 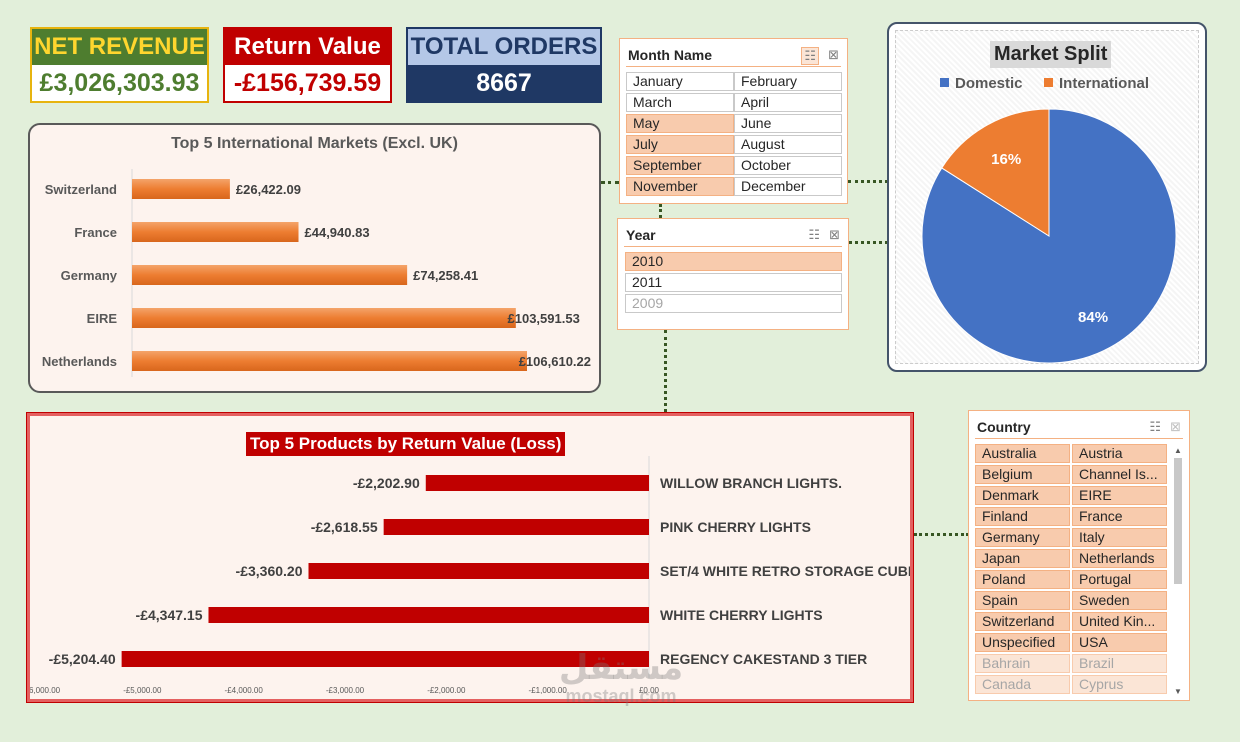 I want to click on return-value-label: Return Value, so click(x=307, y=47).